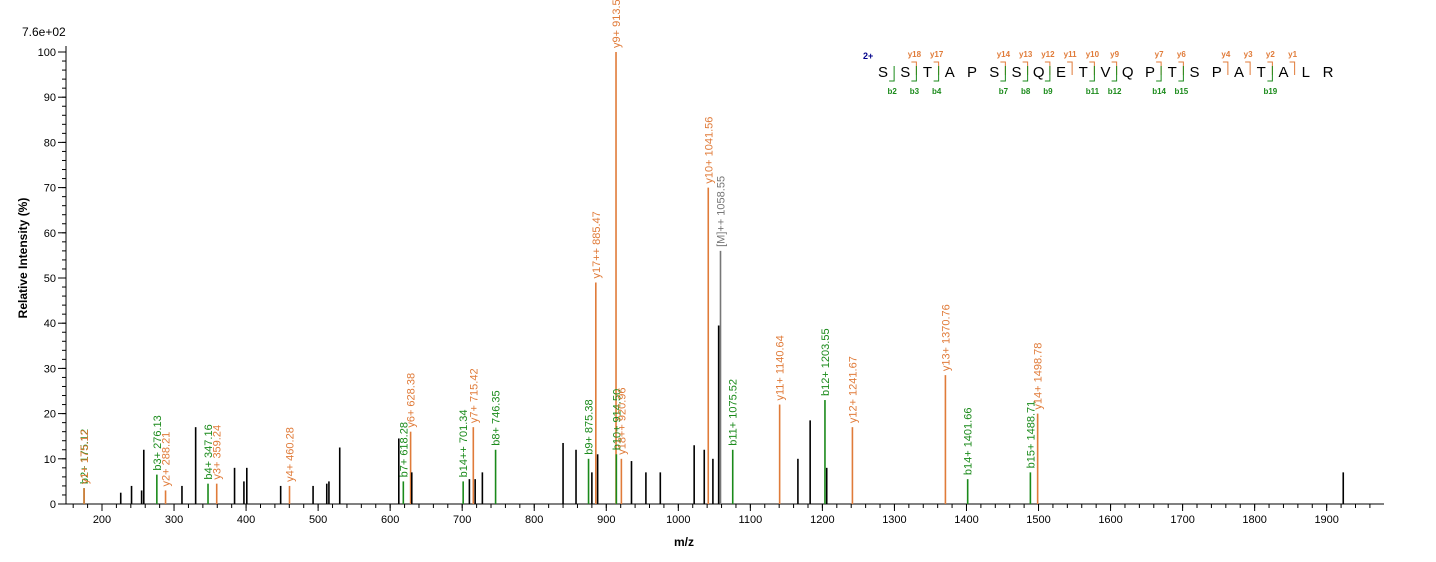 This screenshot has width=1436, height=562. I want to click on peak-label: y18++ 920.96, so click(622, 421).